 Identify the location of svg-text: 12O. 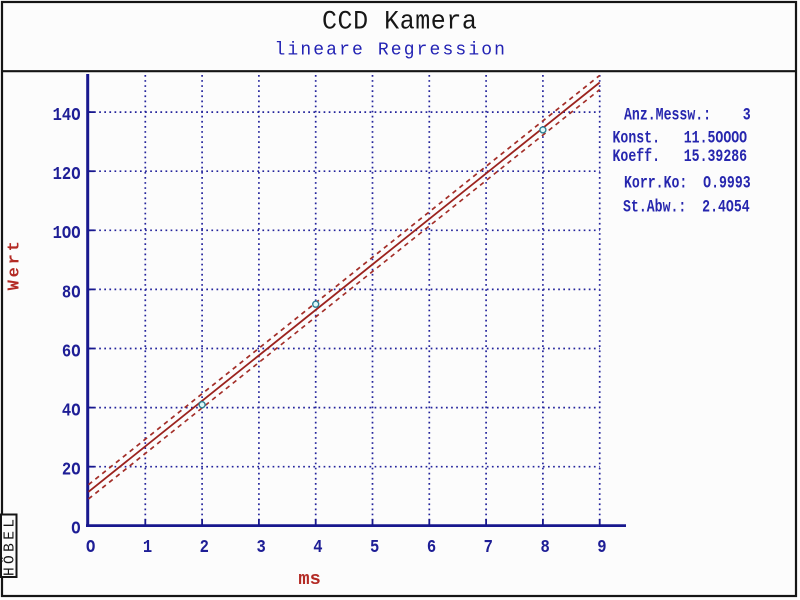
(67, 175).